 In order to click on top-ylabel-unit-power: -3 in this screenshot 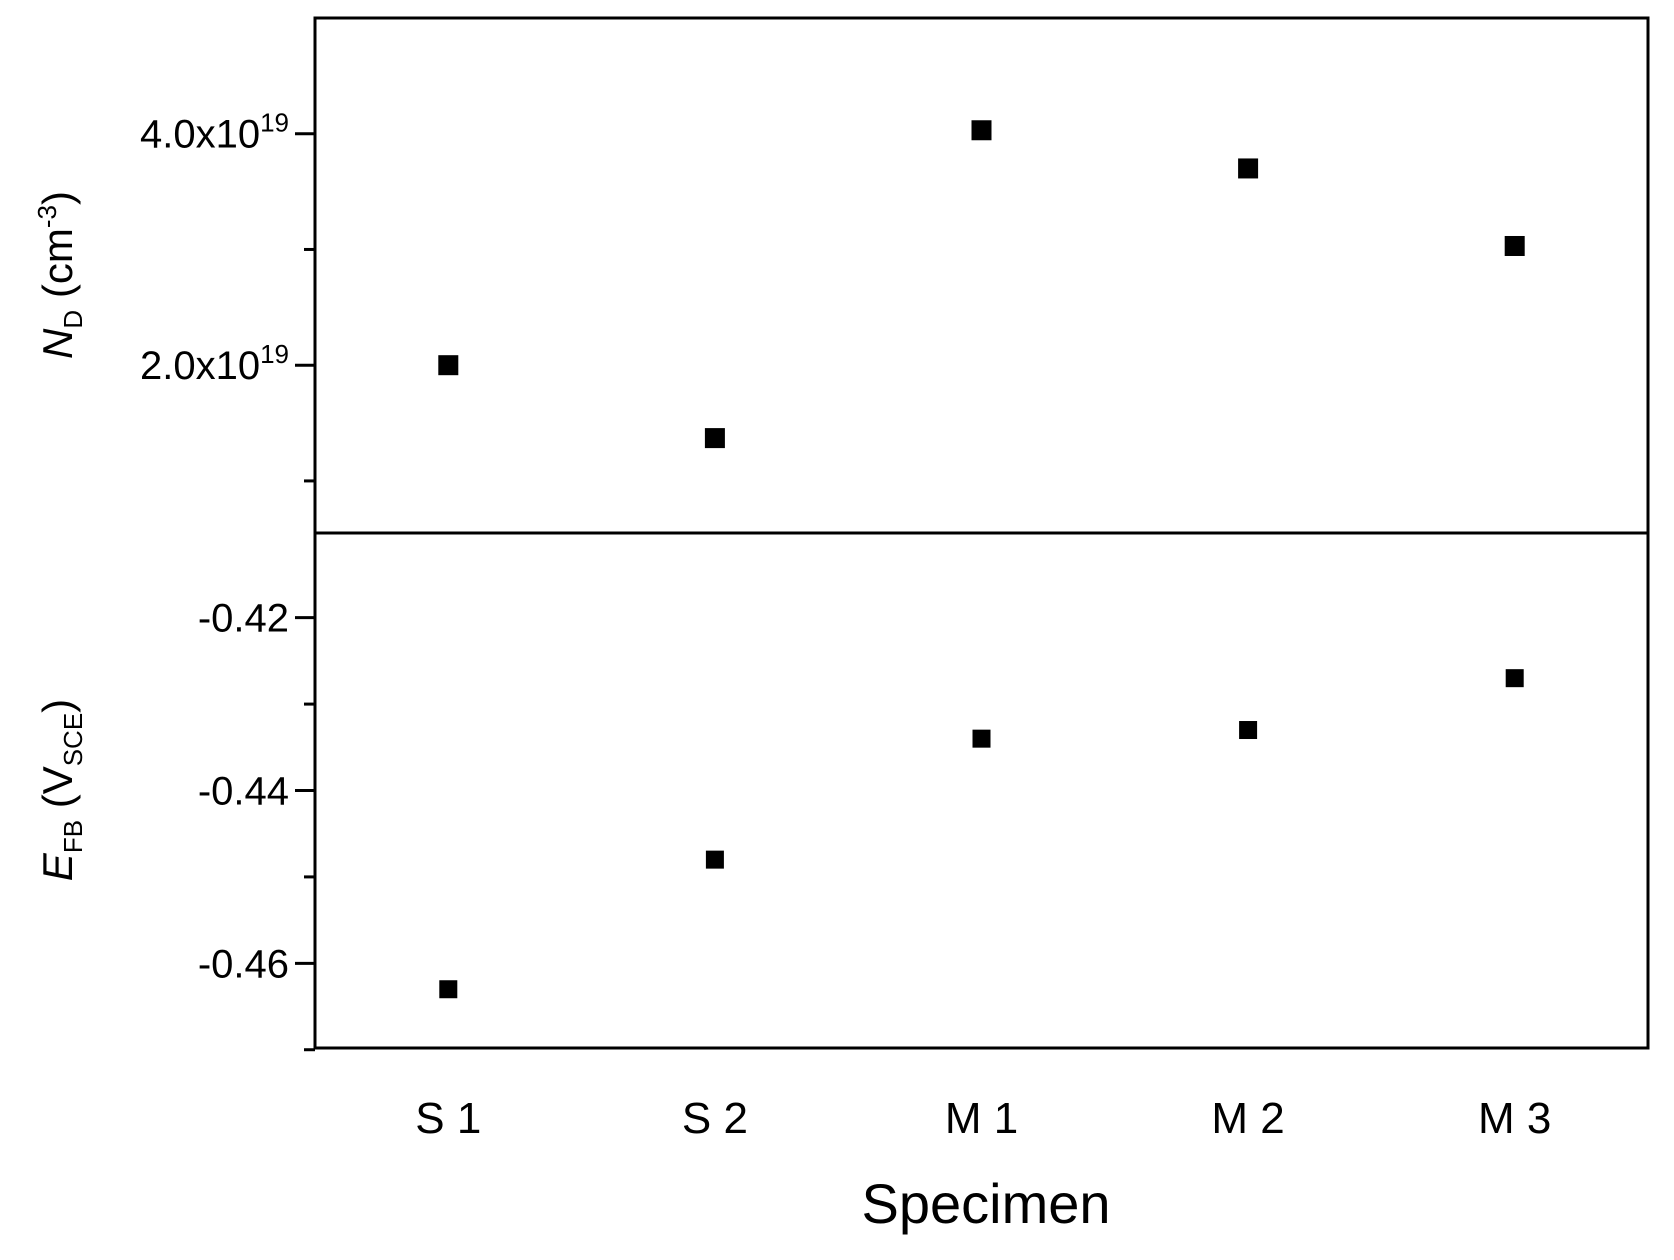, I will do `click(47, 216)`.